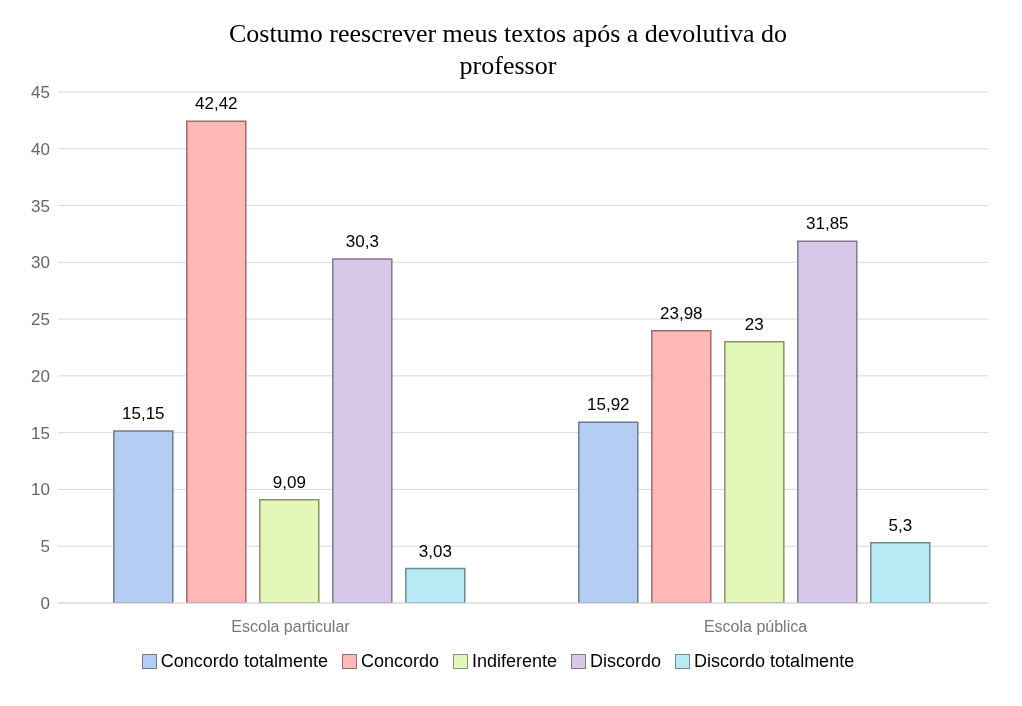 Image resolution: width=1022 pixels, height=706 pixels. I want to click on legend-label: Concordo totalmente, so click(243, 661).